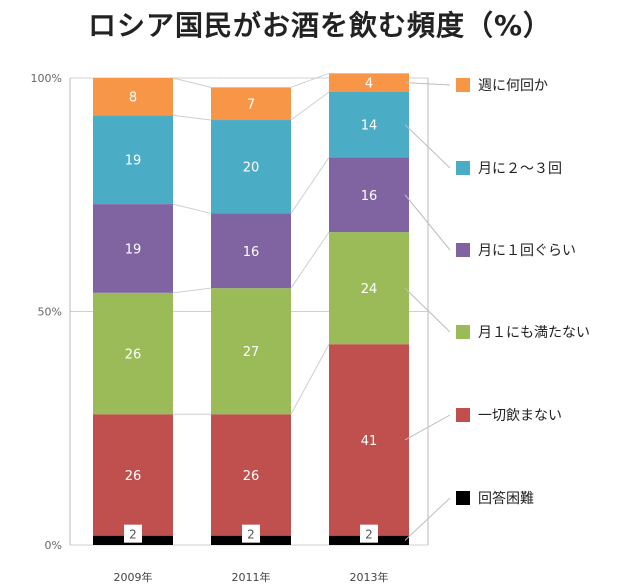 The height and width of the screenshot is (587, 640). I want to click on data-label: 24, so click(369, 289).